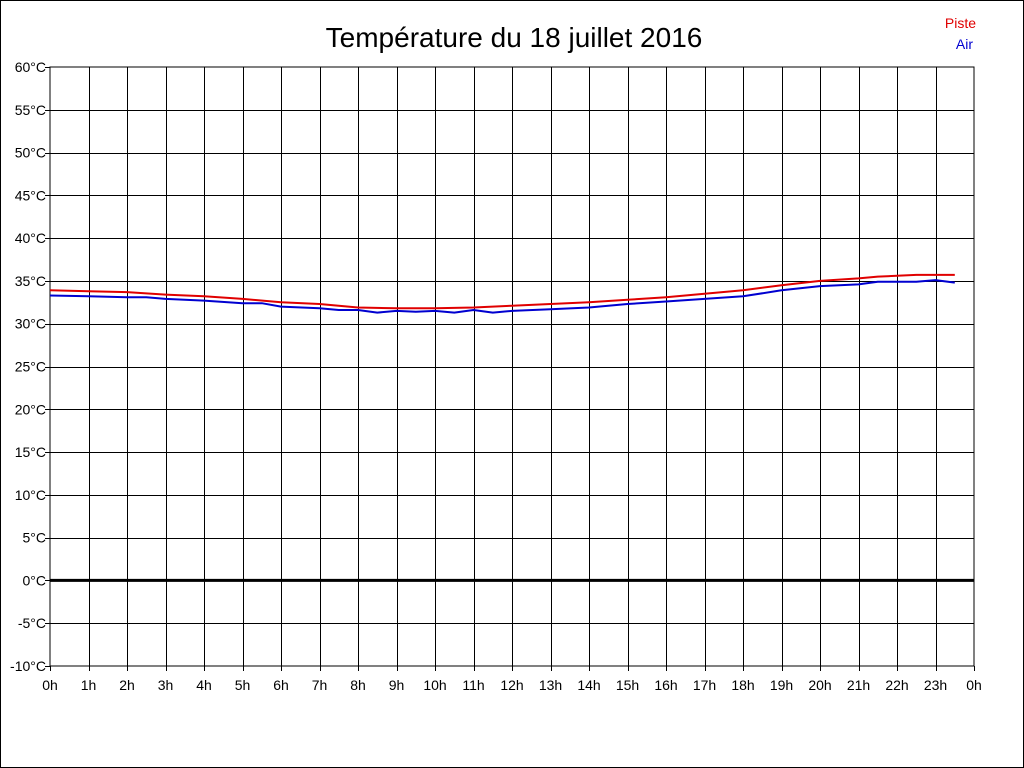 This screenshot has width=1024, height=768. What do you see at coordinates (550, 685) in the screenshot?
I see `x-tick-label: 13h` at bounding box center [550, 685].